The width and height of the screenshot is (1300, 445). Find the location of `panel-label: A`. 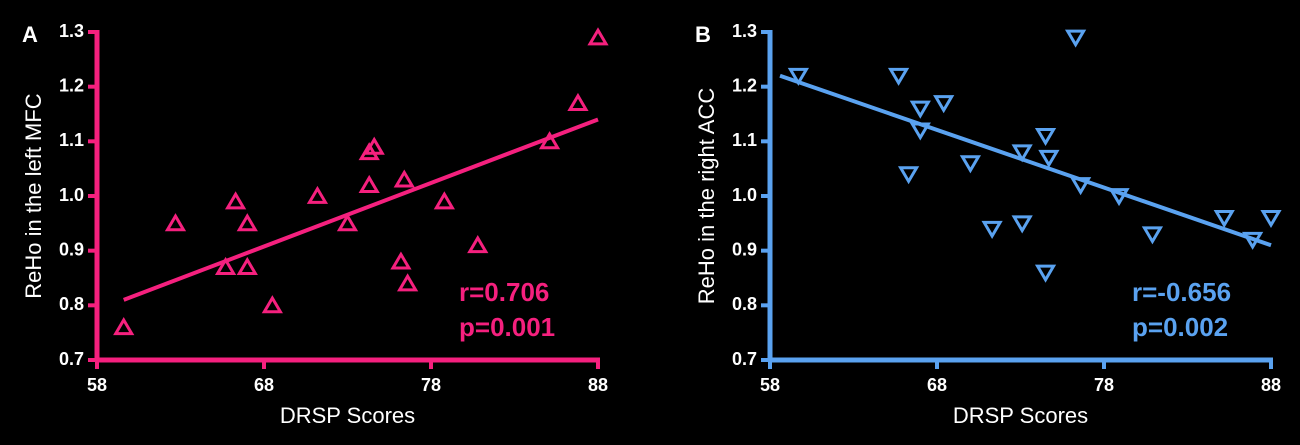

panel-label: A is located at coordinates (30, 34).